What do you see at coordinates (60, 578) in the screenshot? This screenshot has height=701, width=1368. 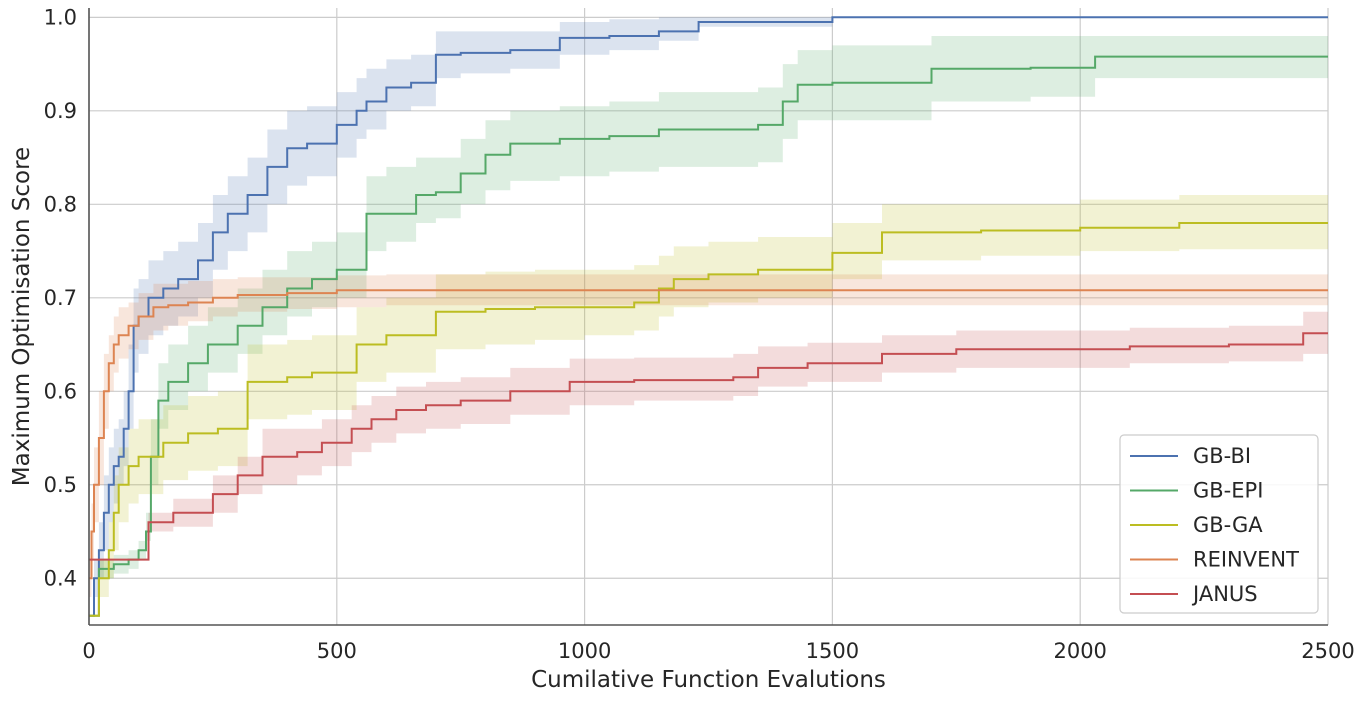 I see `y-tick-label: 0.4` at bounding box center [60, 578].